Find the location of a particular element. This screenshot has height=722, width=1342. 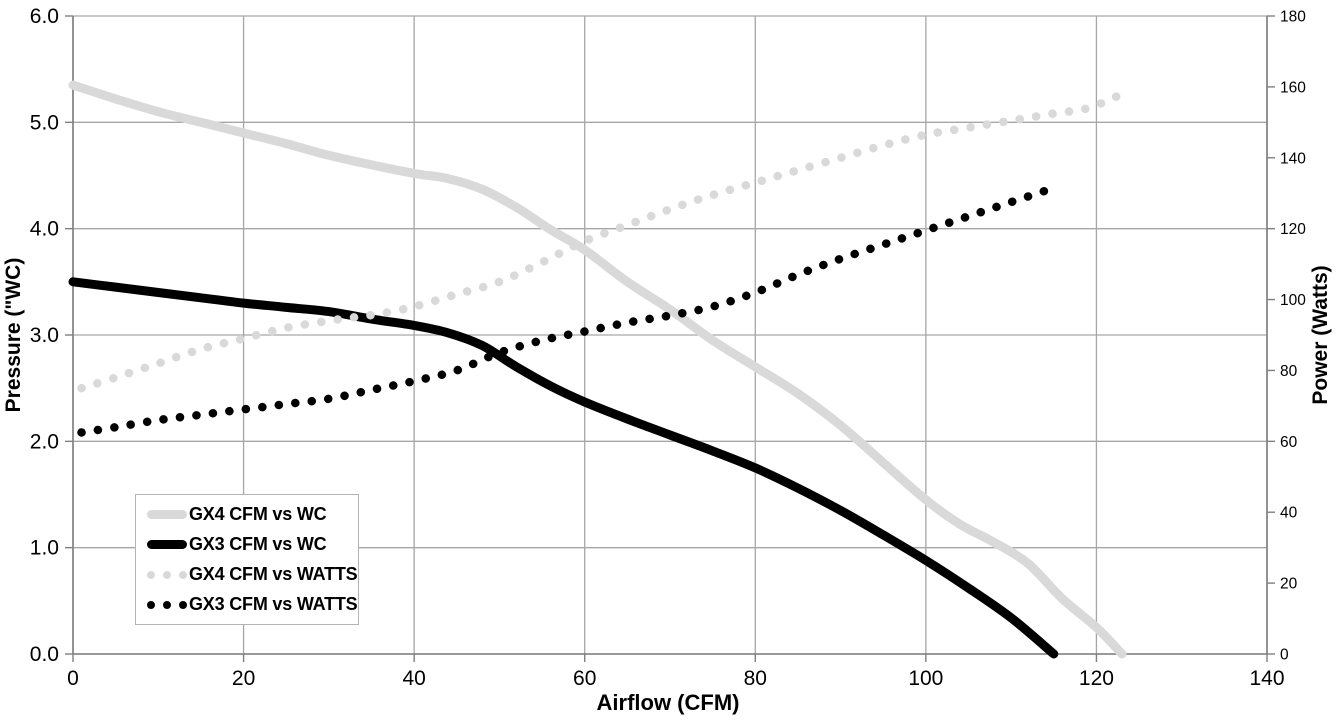

legend-item-gx3-cfm-vs-watts: GX3 CFM vs WATTS is located at coordinates (252, 605).